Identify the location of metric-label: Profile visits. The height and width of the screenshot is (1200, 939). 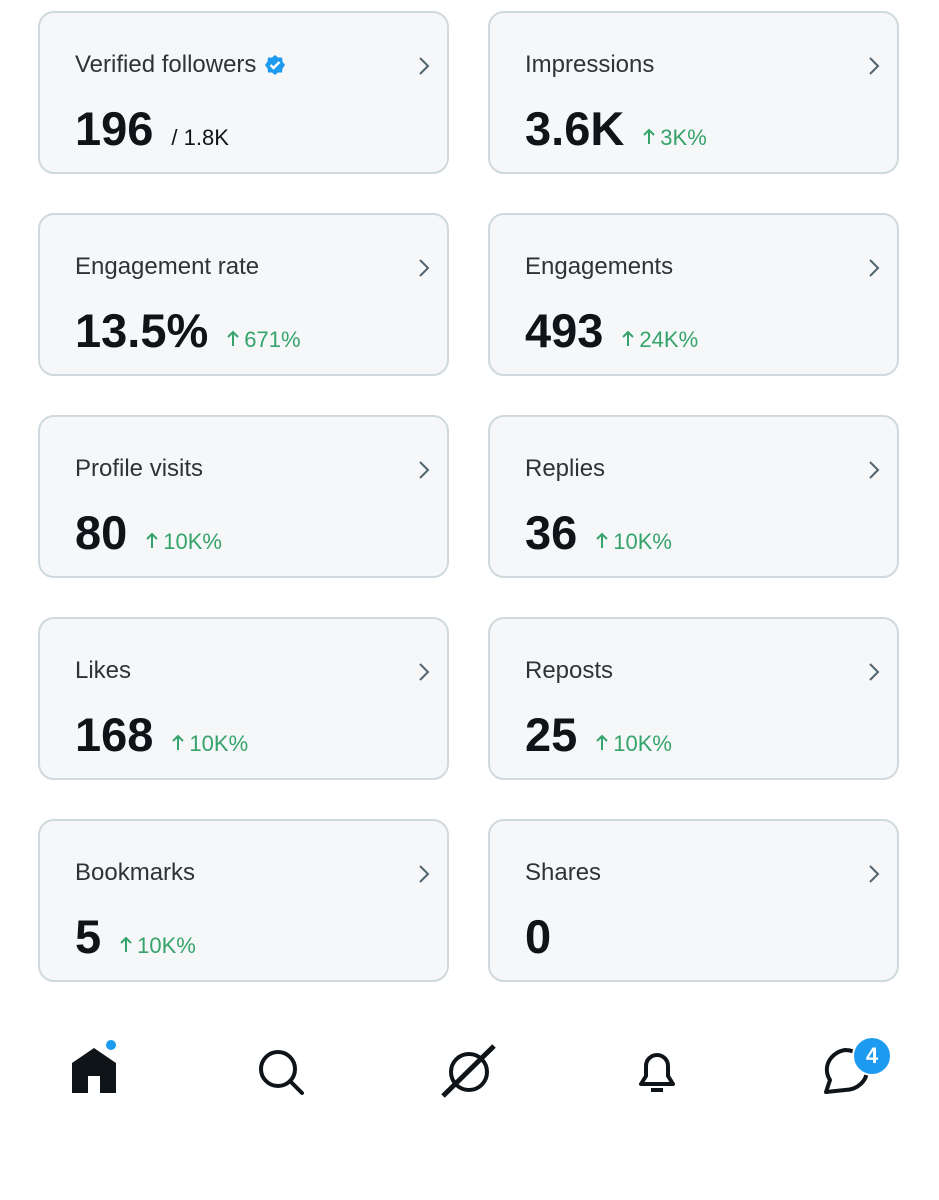
(139, 468).